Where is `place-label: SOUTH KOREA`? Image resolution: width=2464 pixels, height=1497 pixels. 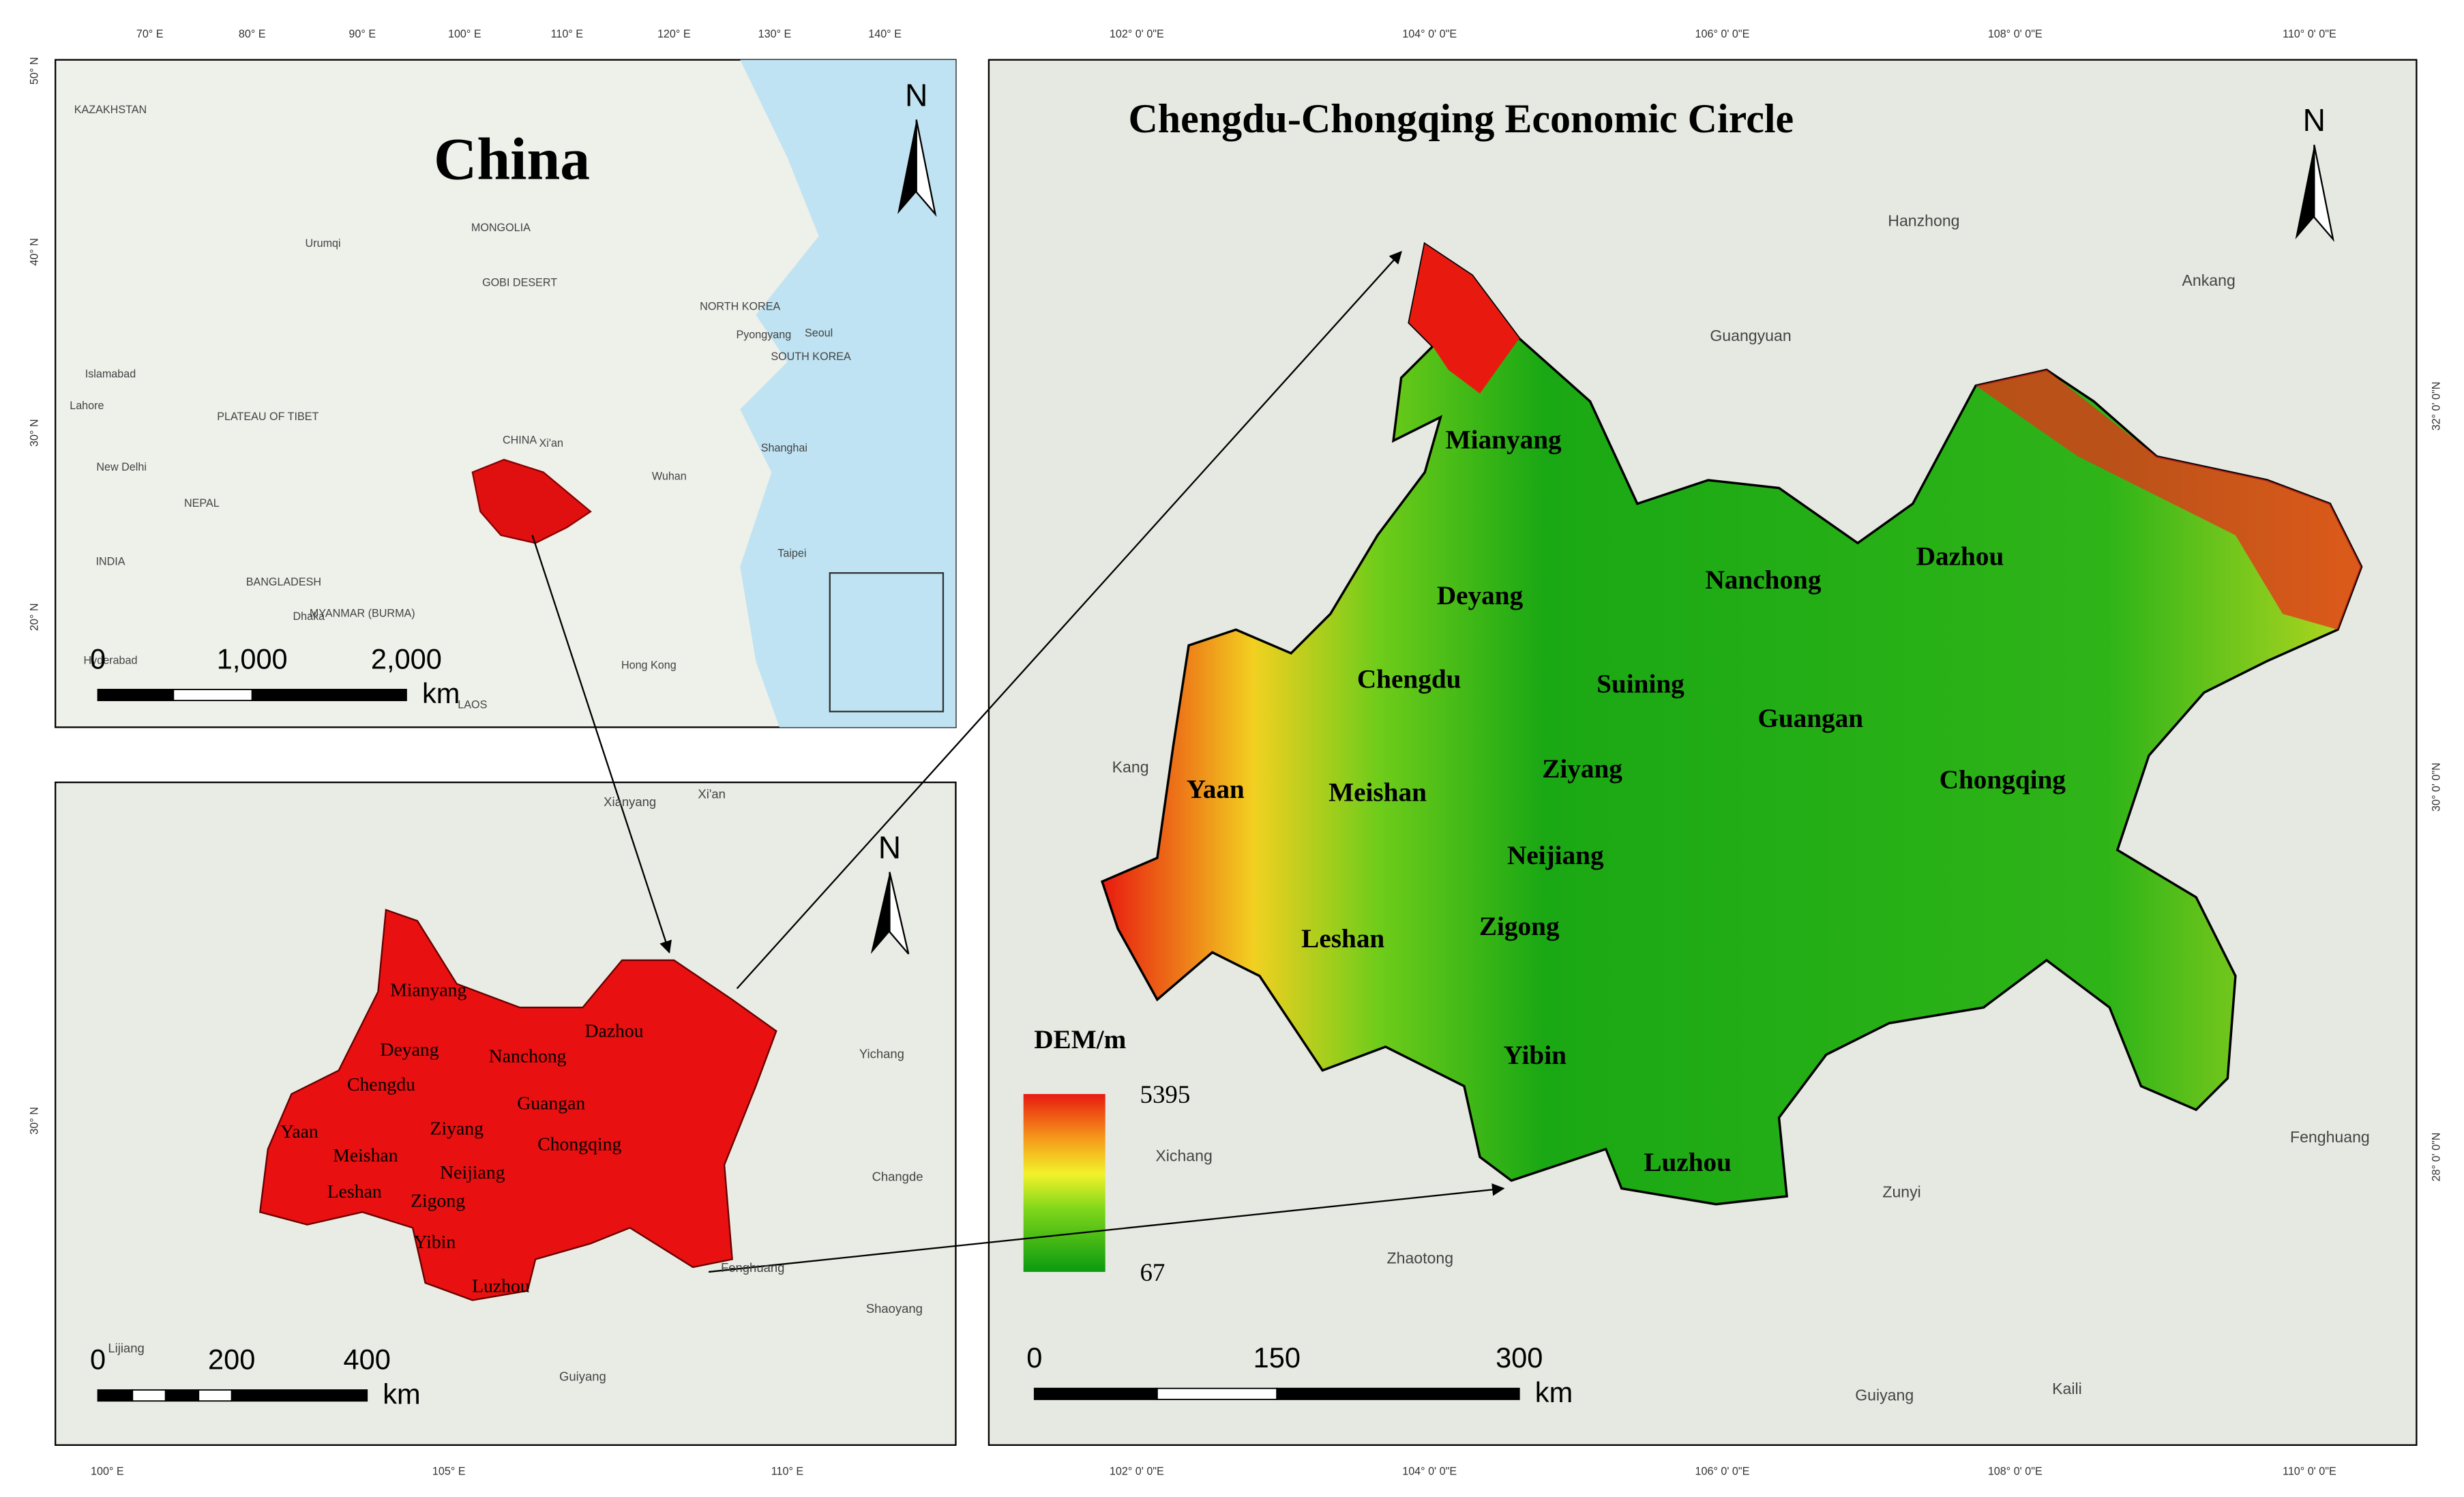 place-label: SOUTH KOREA is located at coordinates (811, 357).